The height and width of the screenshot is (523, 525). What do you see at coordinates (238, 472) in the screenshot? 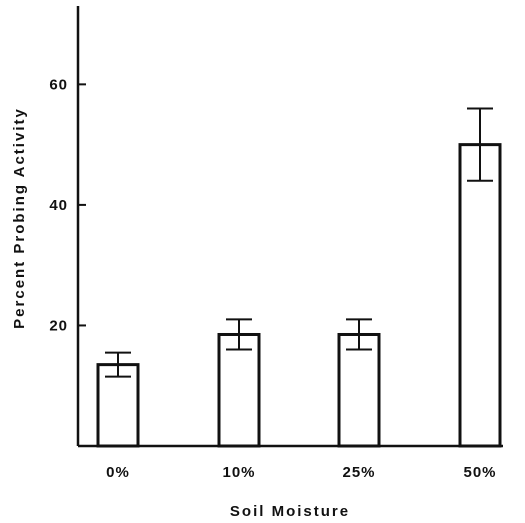
I see `x-tick-label-1: 10%` at bounding box center [238, 472].